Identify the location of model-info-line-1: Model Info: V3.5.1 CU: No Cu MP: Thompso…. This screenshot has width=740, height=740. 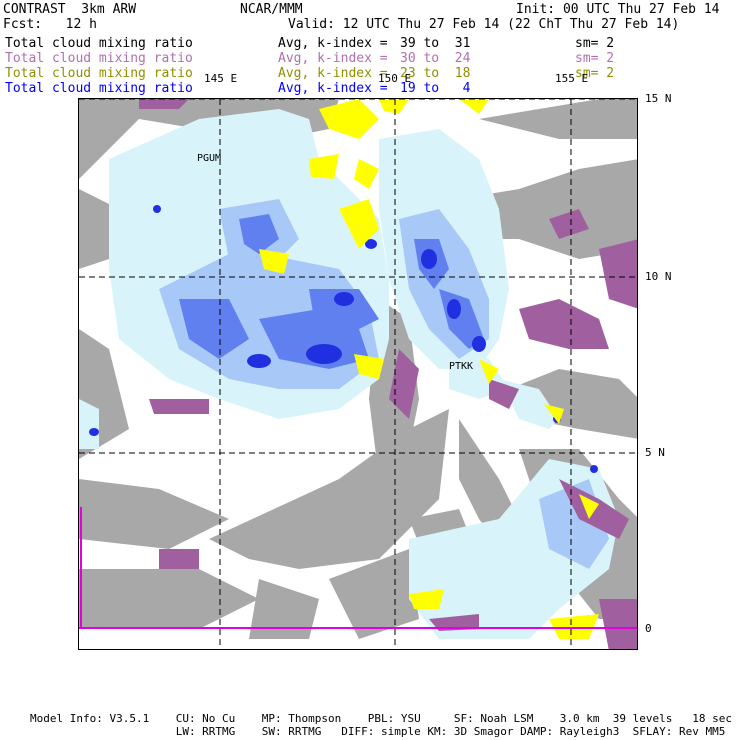
(381, 718).